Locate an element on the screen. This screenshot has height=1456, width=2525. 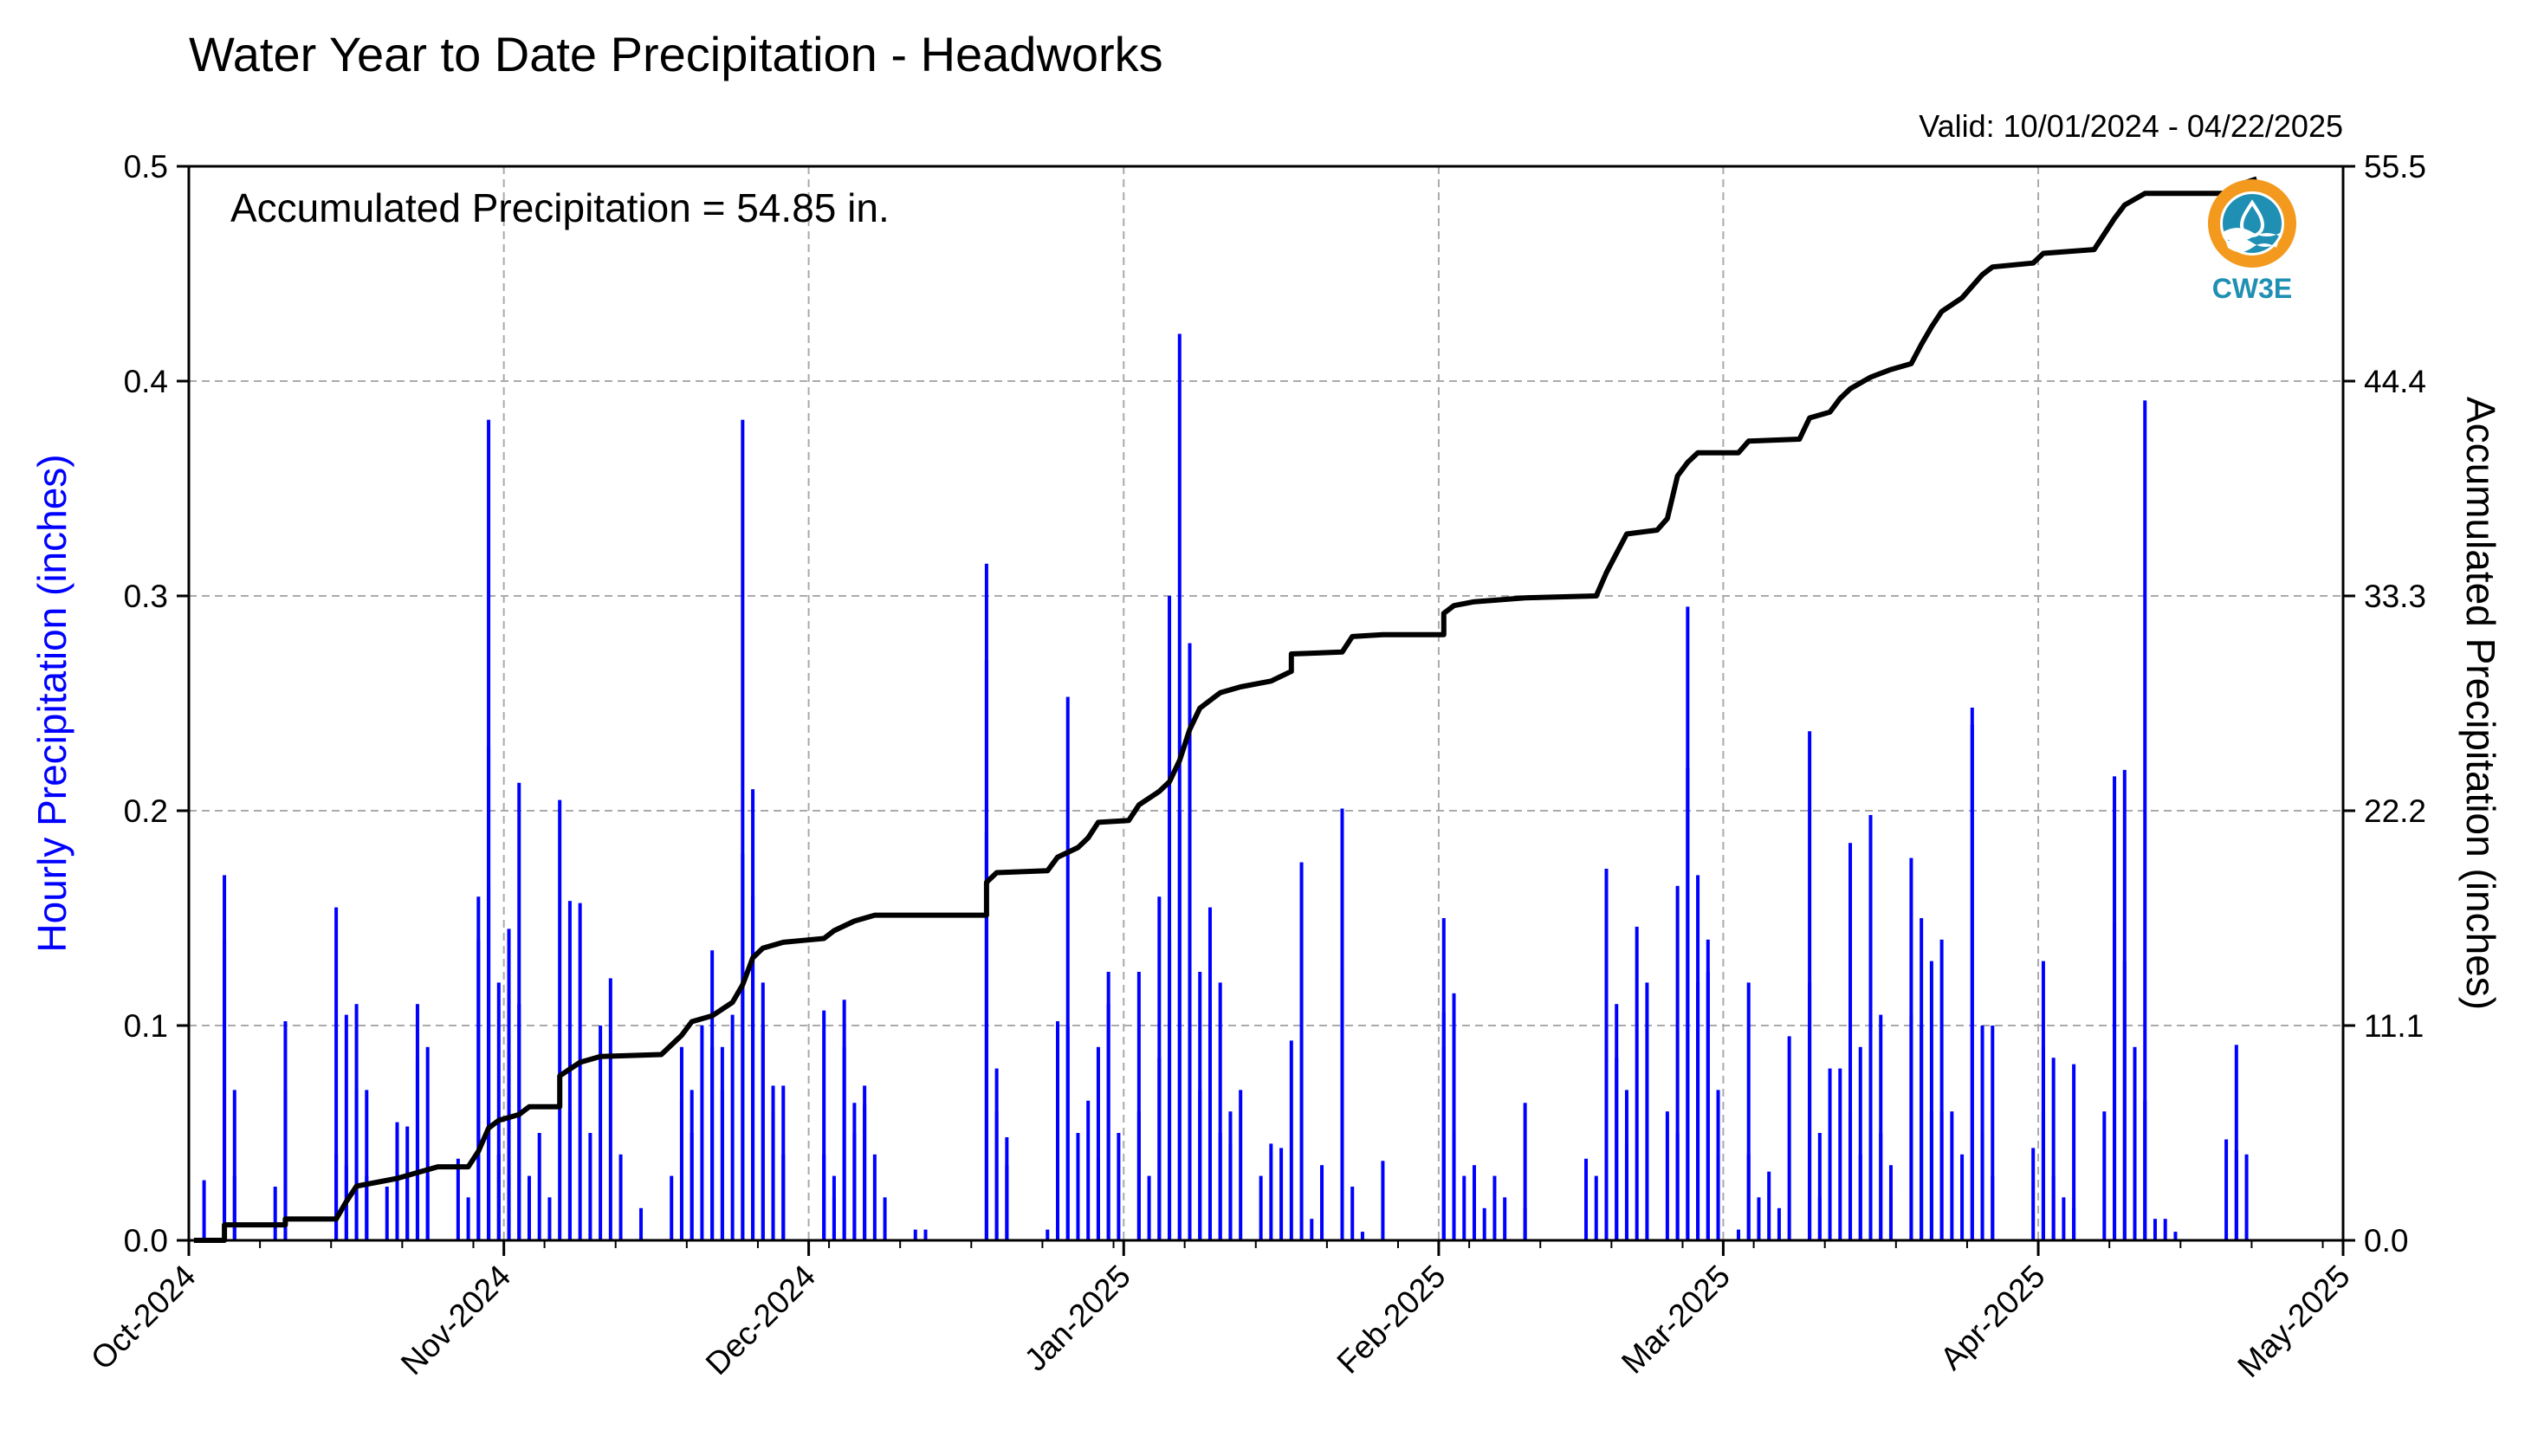
y-axis-label: Hourly Precipitation (inches) is located at coordinates (51, 703).